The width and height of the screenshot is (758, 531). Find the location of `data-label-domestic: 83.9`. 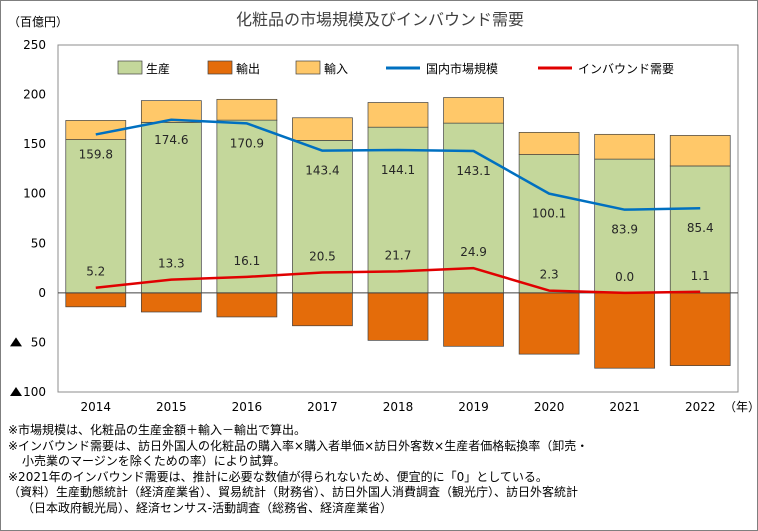

data-label-domestic: 83.9 is located at coordinates (624, 230).